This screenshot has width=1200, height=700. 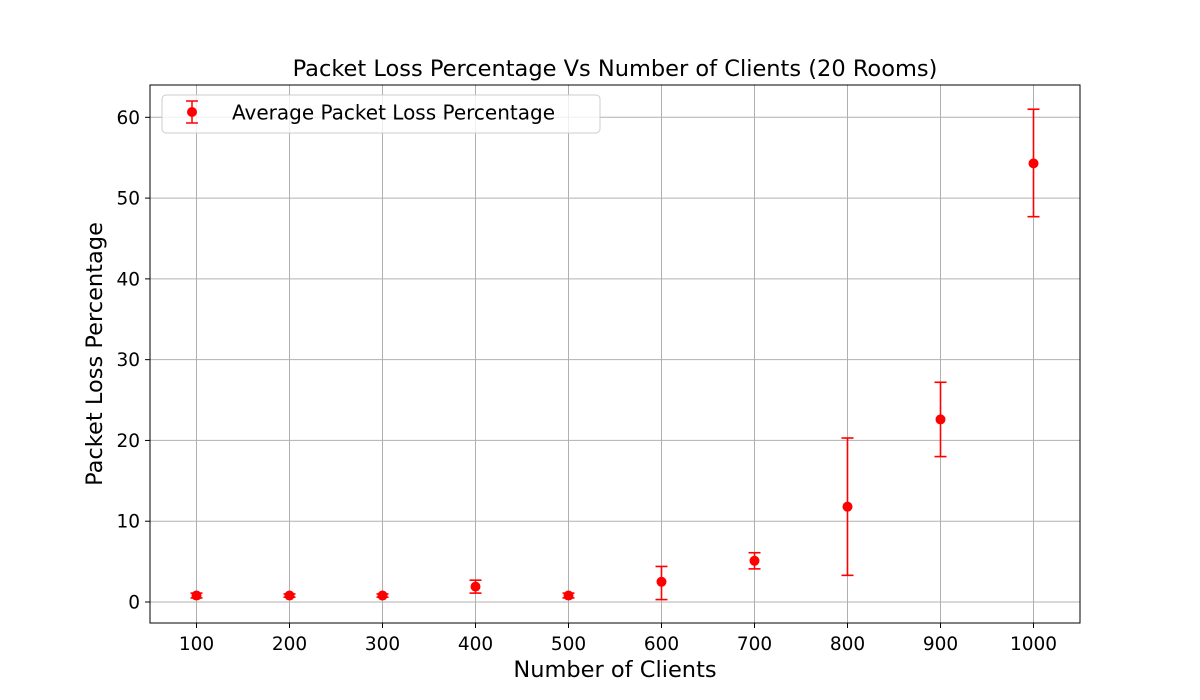 What do you see at coordinates (128, 360) in the screenshot?
I see `y-tick-label: 30` at bounding box center [128, 360].